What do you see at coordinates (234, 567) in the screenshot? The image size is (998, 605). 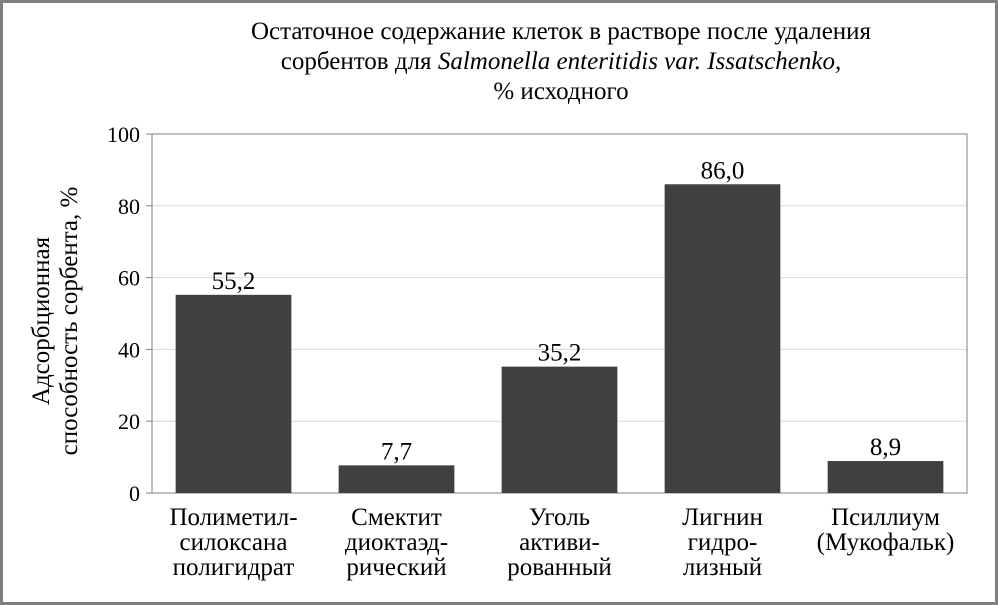 I see `category-label-0-line-2: полигидрат` at bounding box center [234, 567].